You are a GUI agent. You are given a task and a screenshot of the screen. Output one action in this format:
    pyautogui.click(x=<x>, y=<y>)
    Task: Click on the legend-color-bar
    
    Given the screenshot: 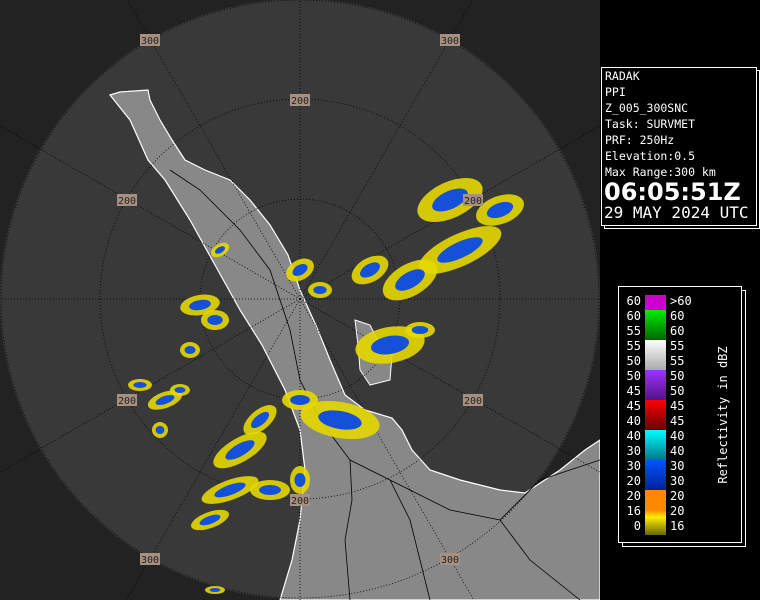 What is the action you would take?
    pyautogui.click(x=655, y=415)
    